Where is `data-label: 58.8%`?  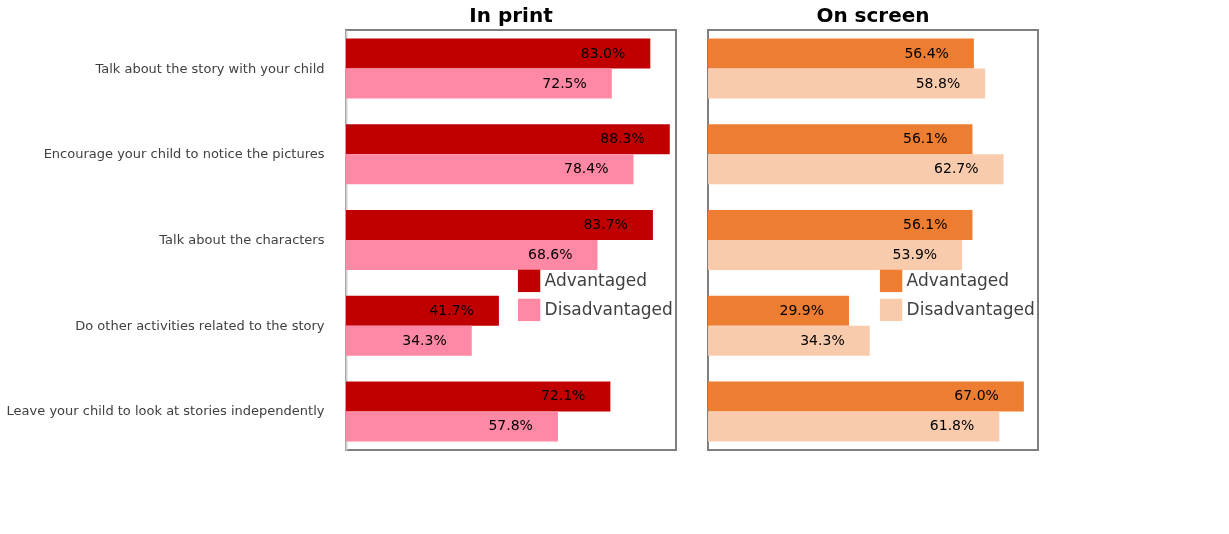 data-label: 58.8% is located at coordinates (938, 82).